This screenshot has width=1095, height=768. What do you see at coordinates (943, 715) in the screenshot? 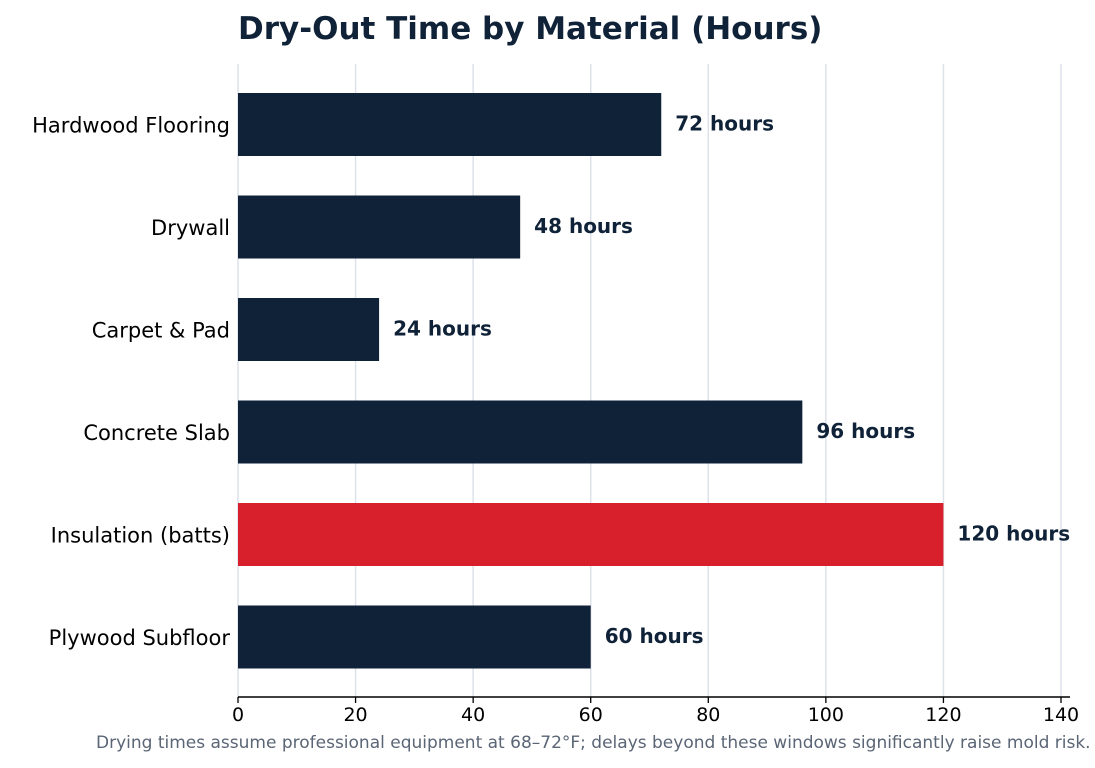
I see `x-tick-label-120: 120` at bounding box center [943, 715].